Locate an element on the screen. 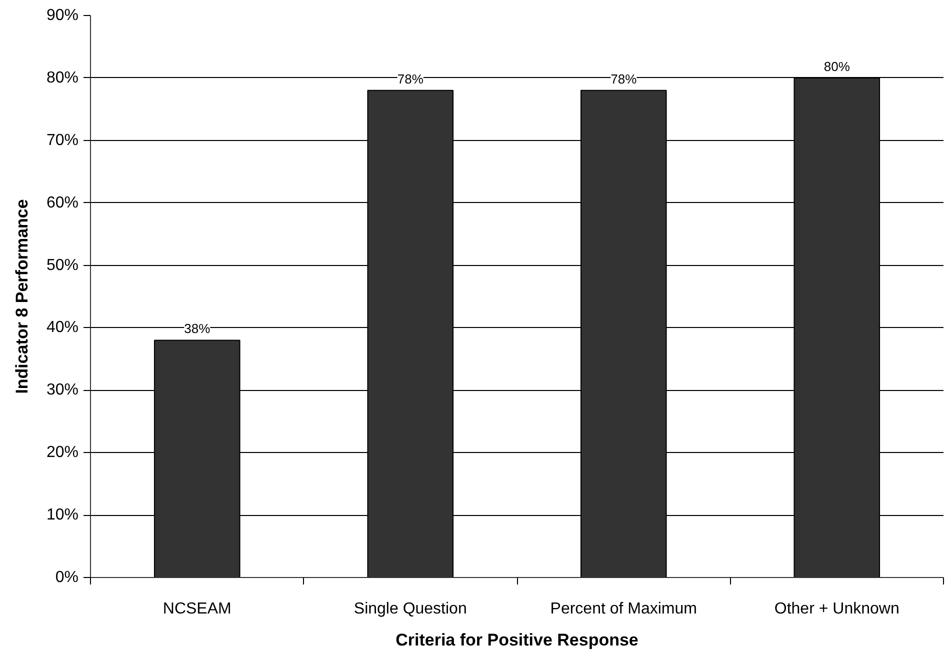 Image resolution: width=945 pixels, height=658 pixels. y-tick-label: 10% is located at coordinates (62, 515).